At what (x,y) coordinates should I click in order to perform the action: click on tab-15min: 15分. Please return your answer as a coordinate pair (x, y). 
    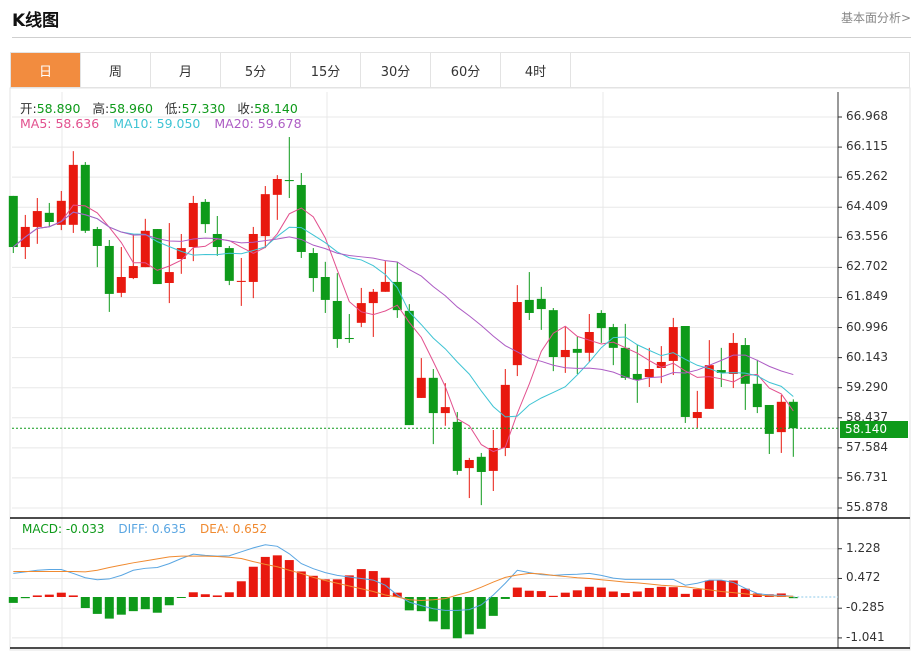
    Looking at the image, I should click on (326, 70).